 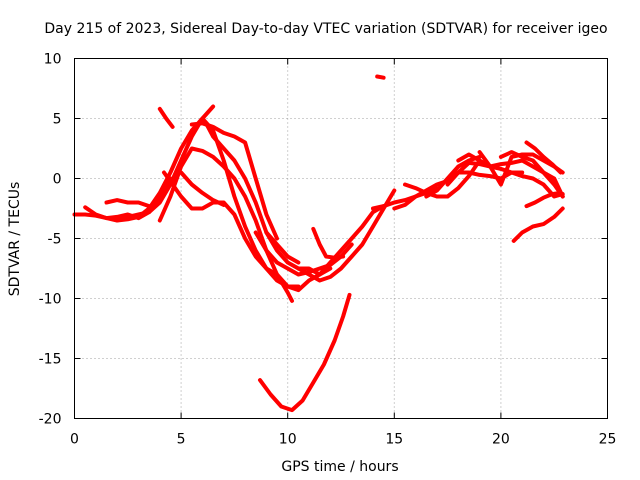 What do you see at coordinates (50, 300) in the screenshot?
I see `y-tick-label: -10` at bounding box center [50, 300].